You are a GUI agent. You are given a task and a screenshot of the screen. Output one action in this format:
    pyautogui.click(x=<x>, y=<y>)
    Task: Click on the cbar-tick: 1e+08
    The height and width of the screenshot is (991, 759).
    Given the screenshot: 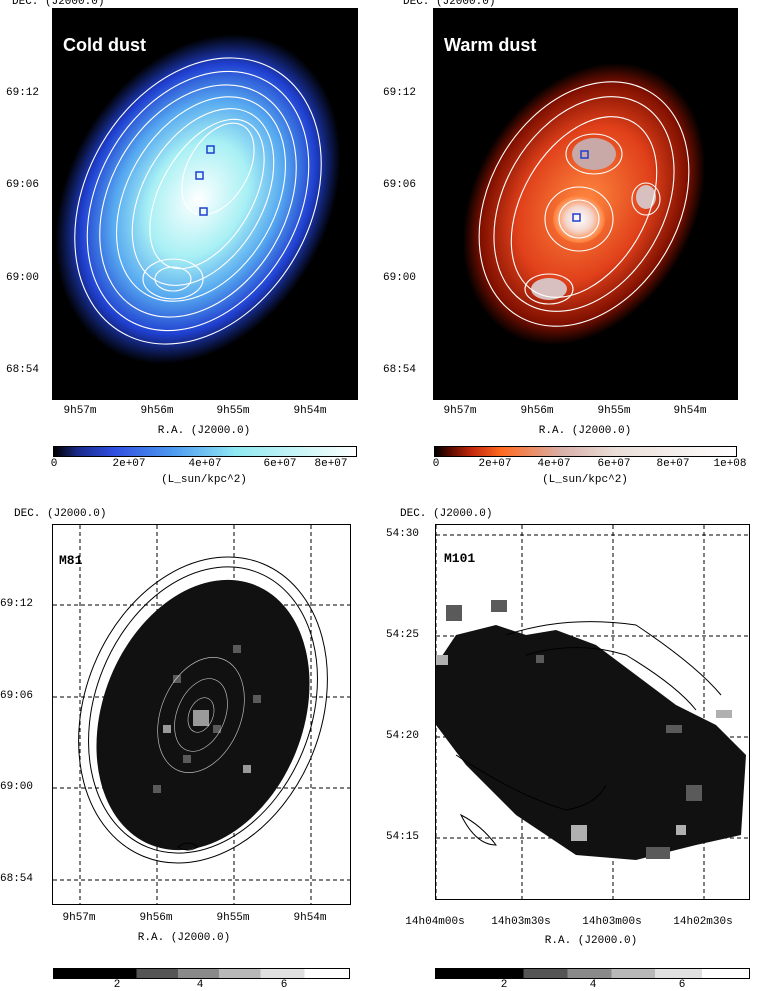 What is the action you would take?
    pyautogui.click(x=730, y=464)
    